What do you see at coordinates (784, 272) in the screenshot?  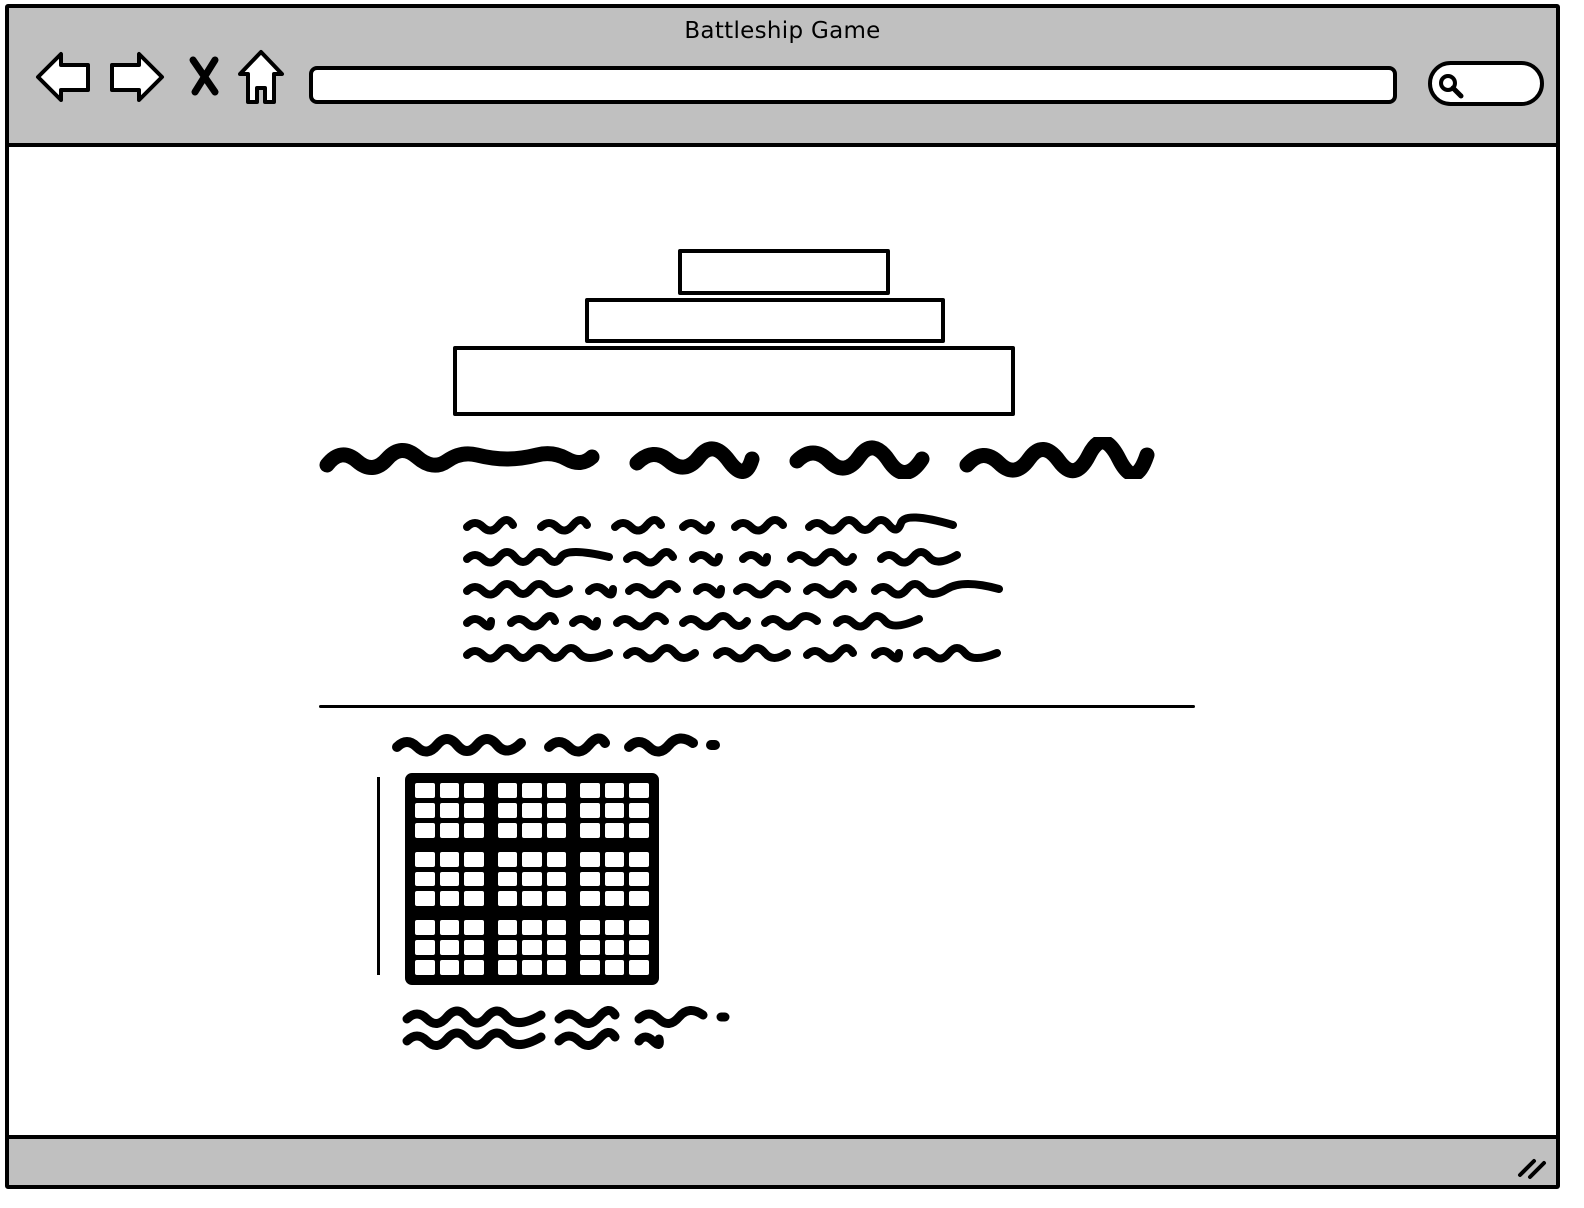 I see `logo-box-top` at bounding box center [784, 272].